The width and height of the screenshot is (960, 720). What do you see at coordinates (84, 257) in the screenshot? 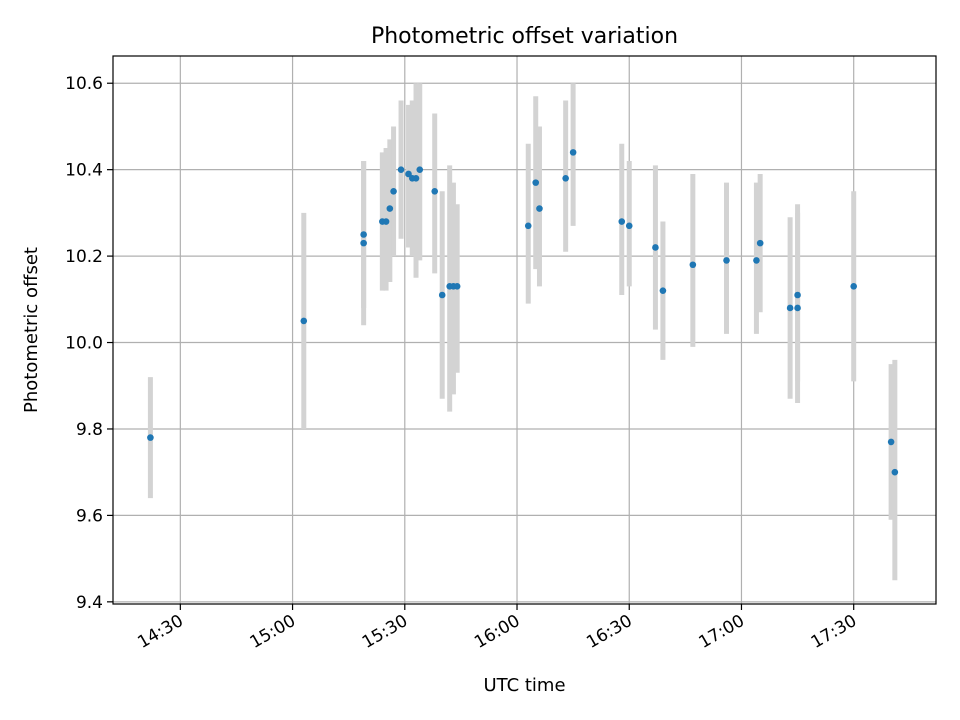
I see `y-tick-label: 10.2` at bounding box center [84, 257].